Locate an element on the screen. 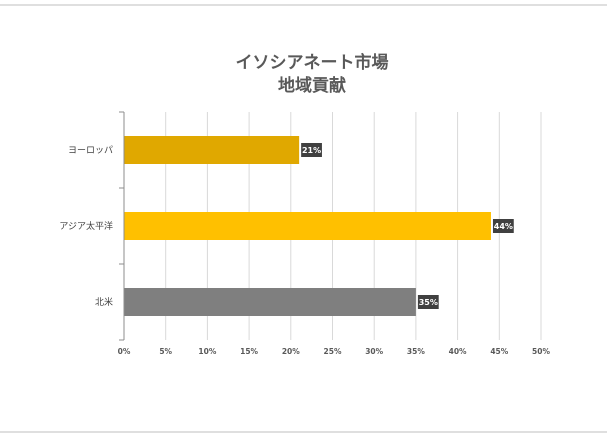 This screenshot has width=607, height=441. x-tick-label: 5% is located at coordinates (165, 351).